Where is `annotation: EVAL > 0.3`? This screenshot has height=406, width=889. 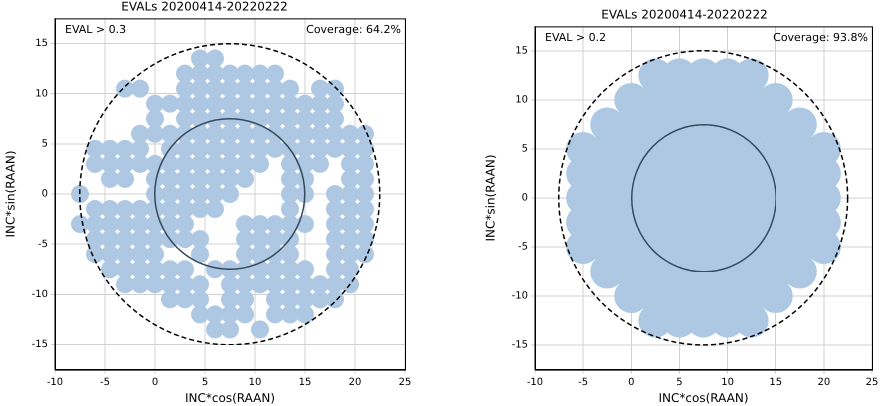 annotation: EVAL > 0.3 is located at coordinates (95, 29).